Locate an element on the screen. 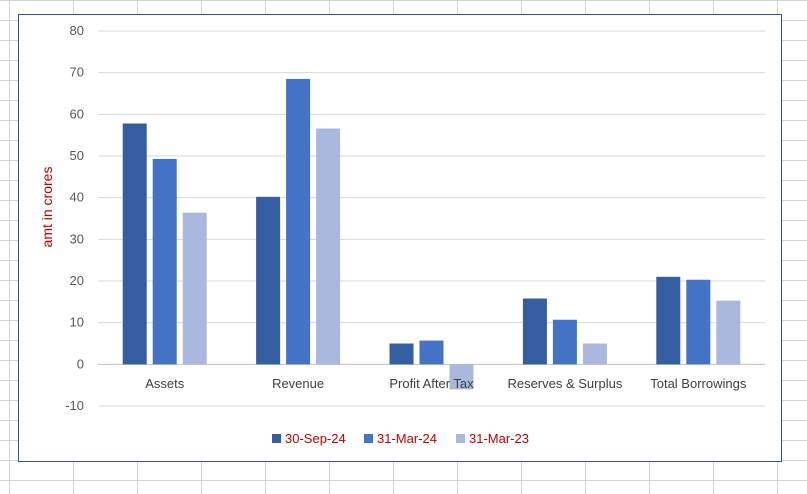  y-tick-label: 60 is located at coordinates (77, 113).